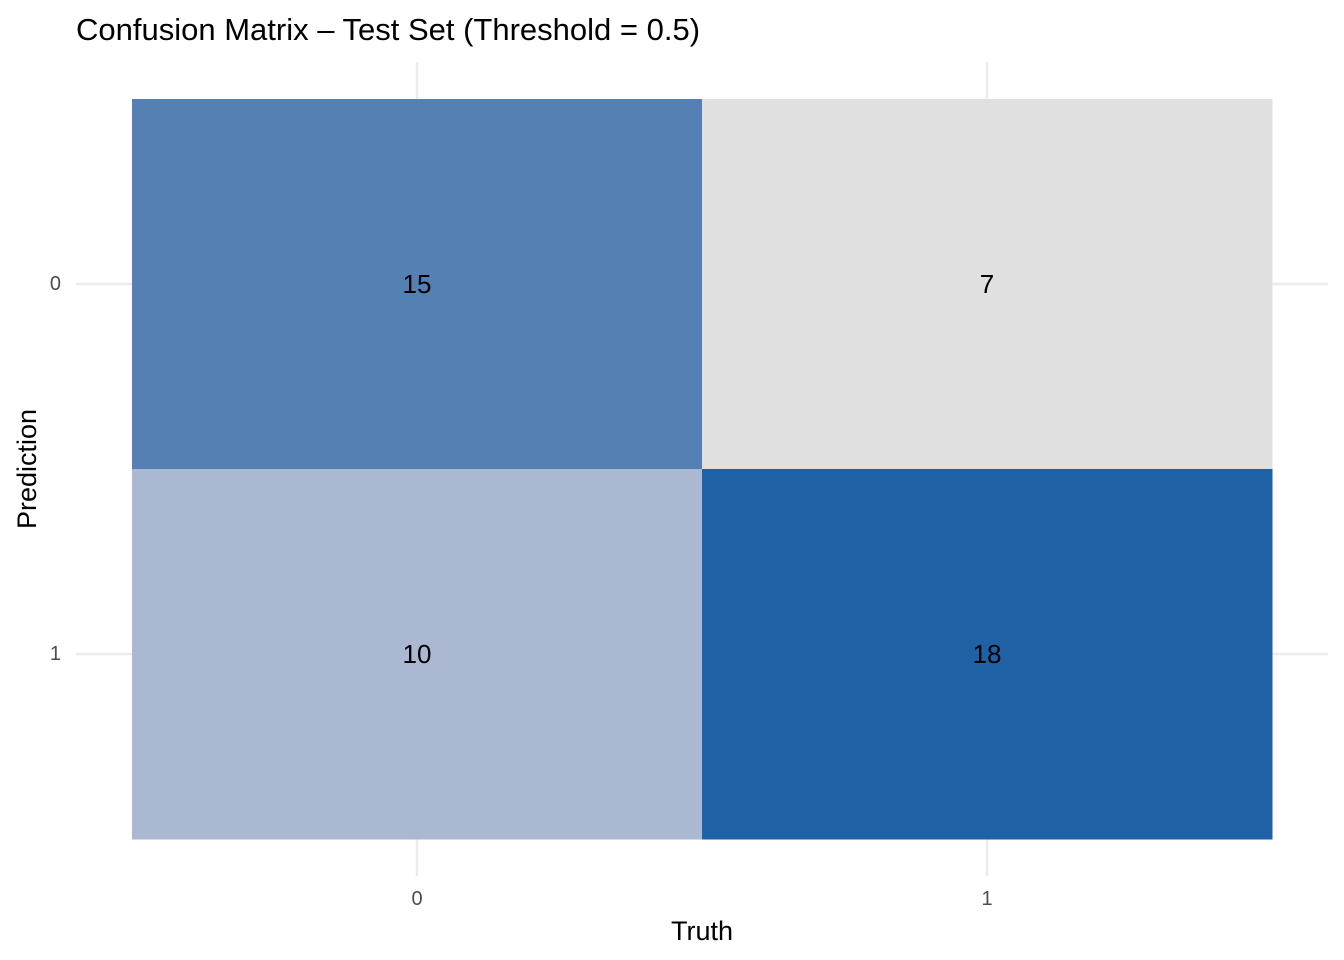  What do you see at coordinates (702, 931) in the screenshot?
I see `x-axis-title: Truth` at bounding box center [702, 931].